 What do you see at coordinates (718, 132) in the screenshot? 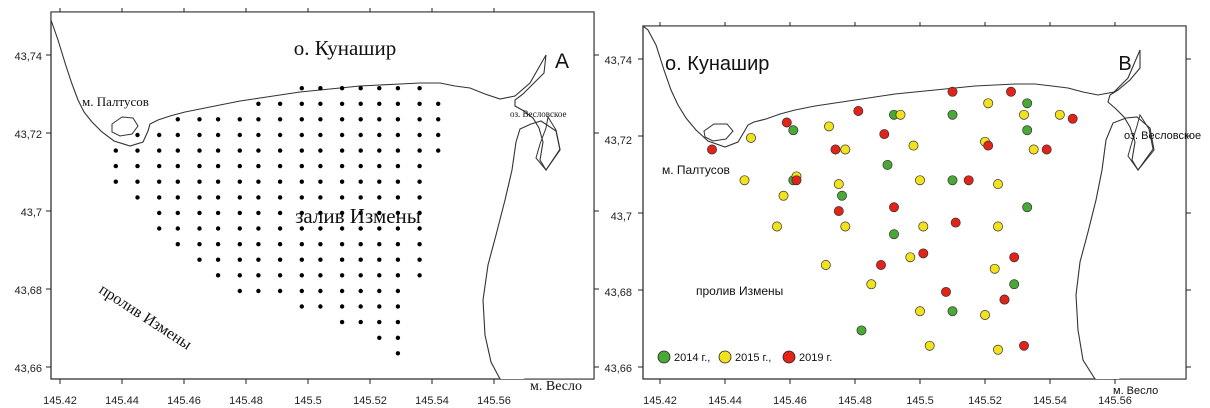
I see `map-b-islet` at bounding box center [718, 132].